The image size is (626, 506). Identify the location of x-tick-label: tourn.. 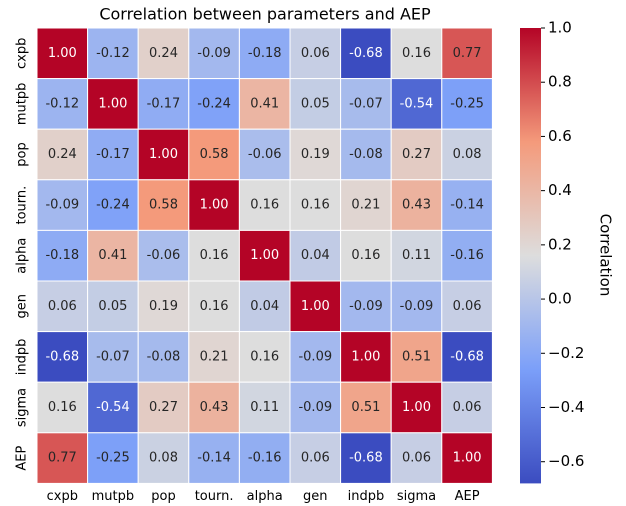
(214, 496).